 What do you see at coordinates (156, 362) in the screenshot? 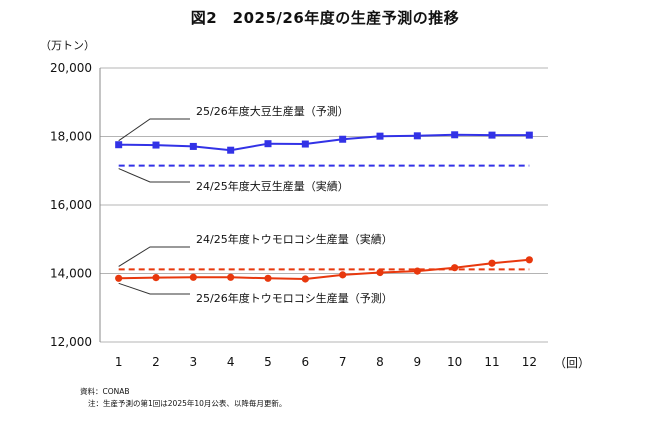
I see `x-tick-label: 2` at bounding box center [156, 362].